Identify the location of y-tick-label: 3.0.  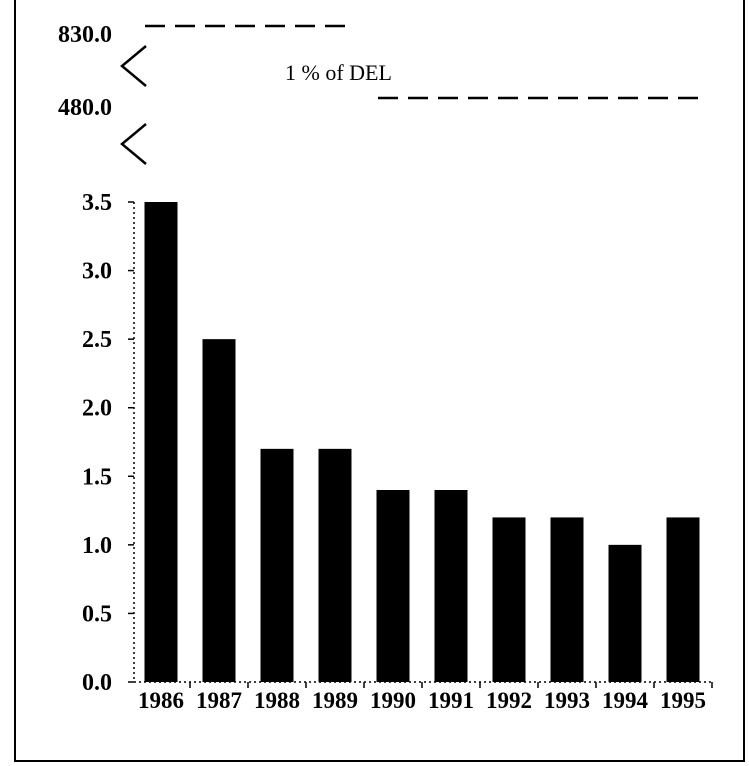
(97, 272).